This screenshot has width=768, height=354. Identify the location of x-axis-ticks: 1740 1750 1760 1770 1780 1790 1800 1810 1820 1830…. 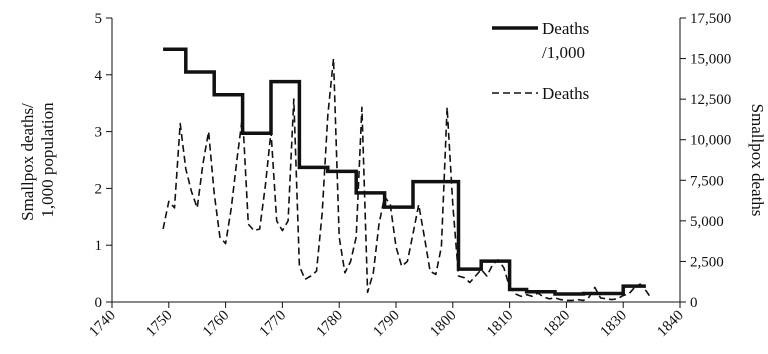
(386, 321).